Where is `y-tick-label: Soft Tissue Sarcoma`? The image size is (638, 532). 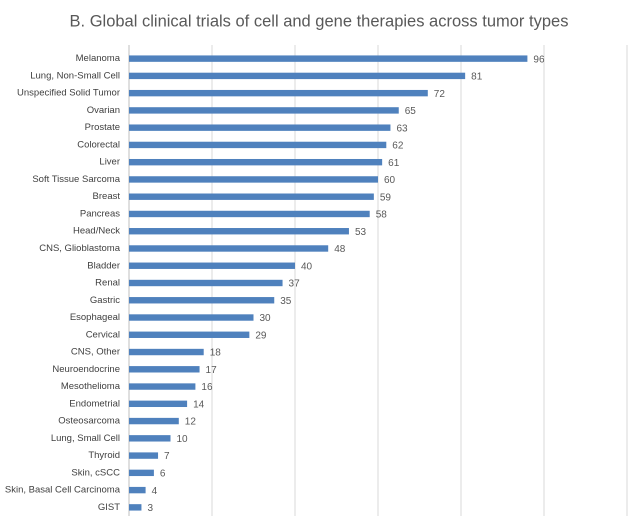
y-tick-label: Soft Tissue Sarcoma is located at coordinates (76, 179).